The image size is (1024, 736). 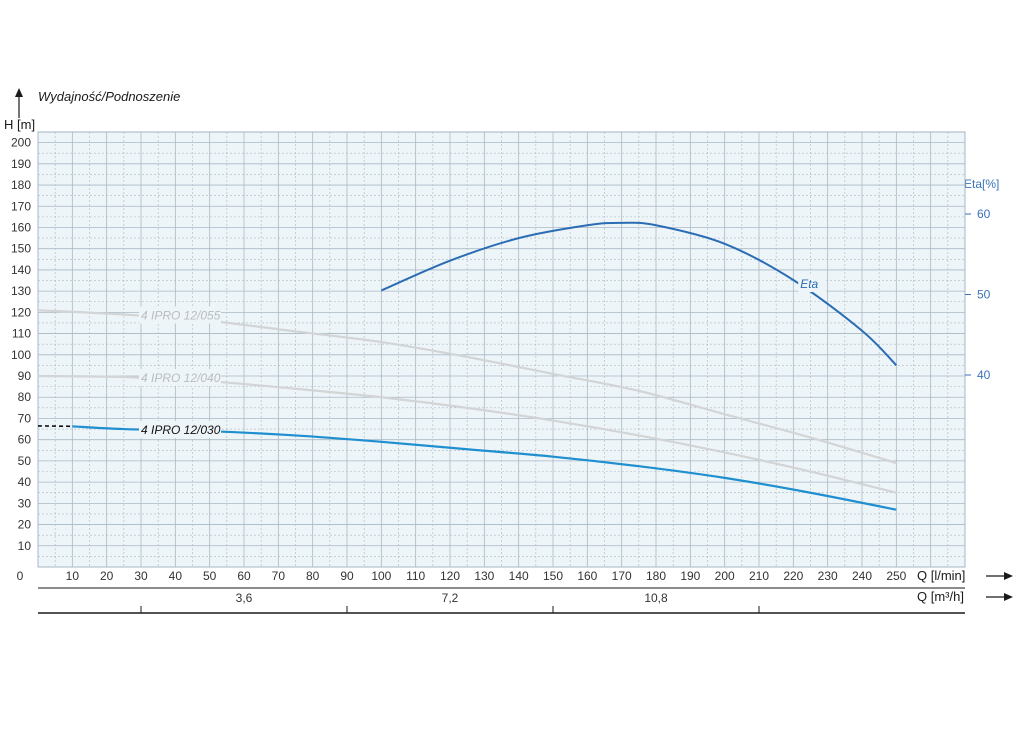 What do you see at coordinates (809, 284) in the screenshot?
I see `series-eta-label: Eta` at bounding box center [809, 284].